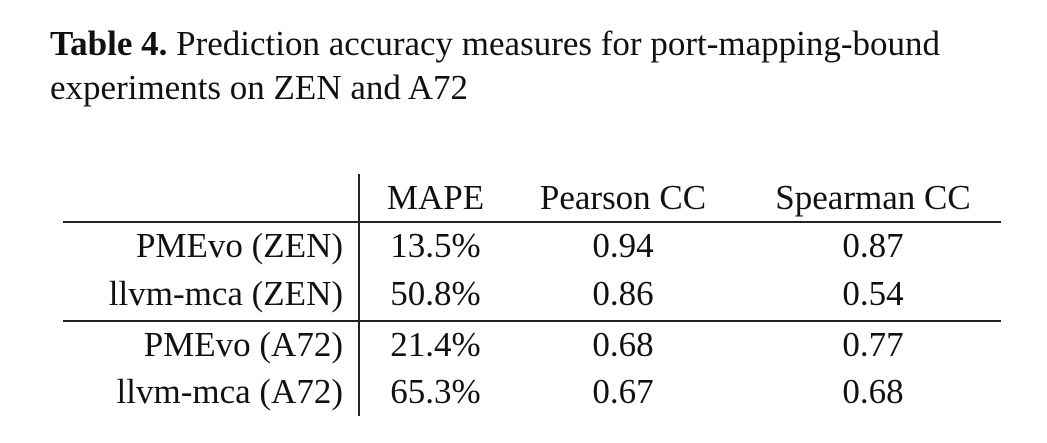 The image size is (1047, 443). What do you see at coordinates (435, 197) in the screenshot?
I see `header-mape: MAPE` at bounding box center [435, 197].